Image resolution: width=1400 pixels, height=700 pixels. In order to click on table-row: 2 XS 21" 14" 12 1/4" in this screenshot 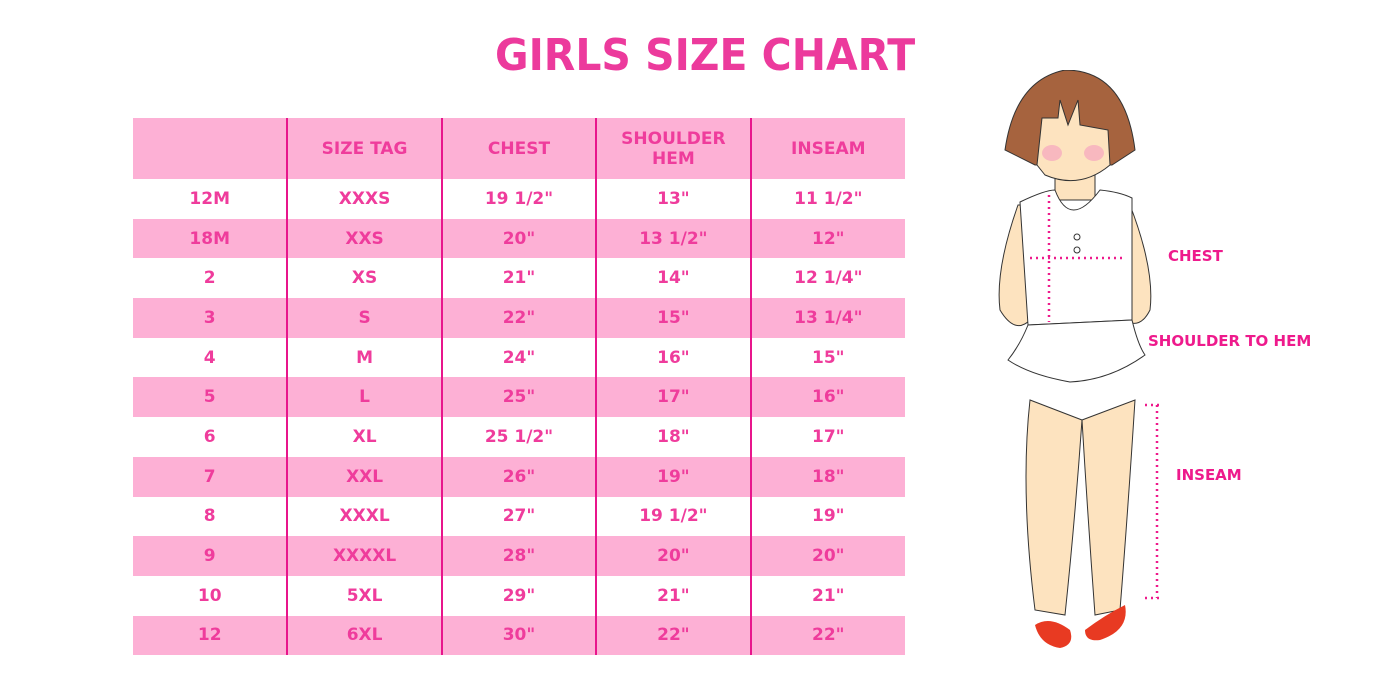, I will do `click(519, 278)`.